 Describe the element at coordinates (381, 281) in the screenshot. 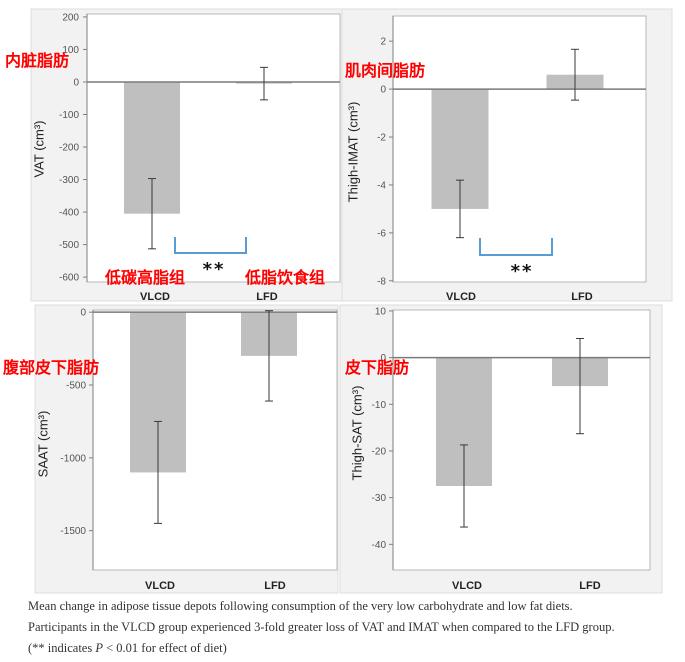

I see `y-tick-label: -8` at that location.